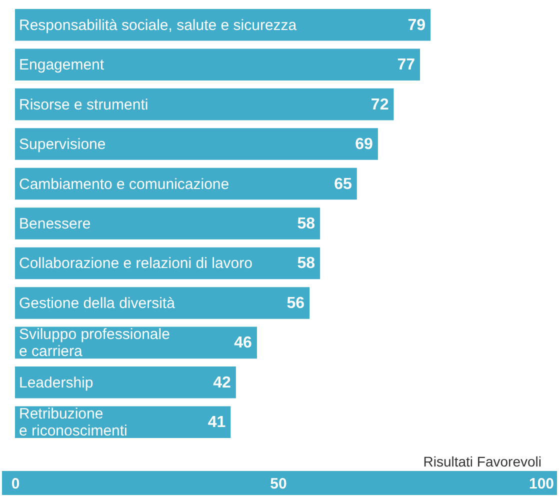 This screenshot has width=559, height=498. What do you see at coordinates (55, 224) in the screenshot?
I see `y-tick-label: Benessere` at bounding box center [55, 224].